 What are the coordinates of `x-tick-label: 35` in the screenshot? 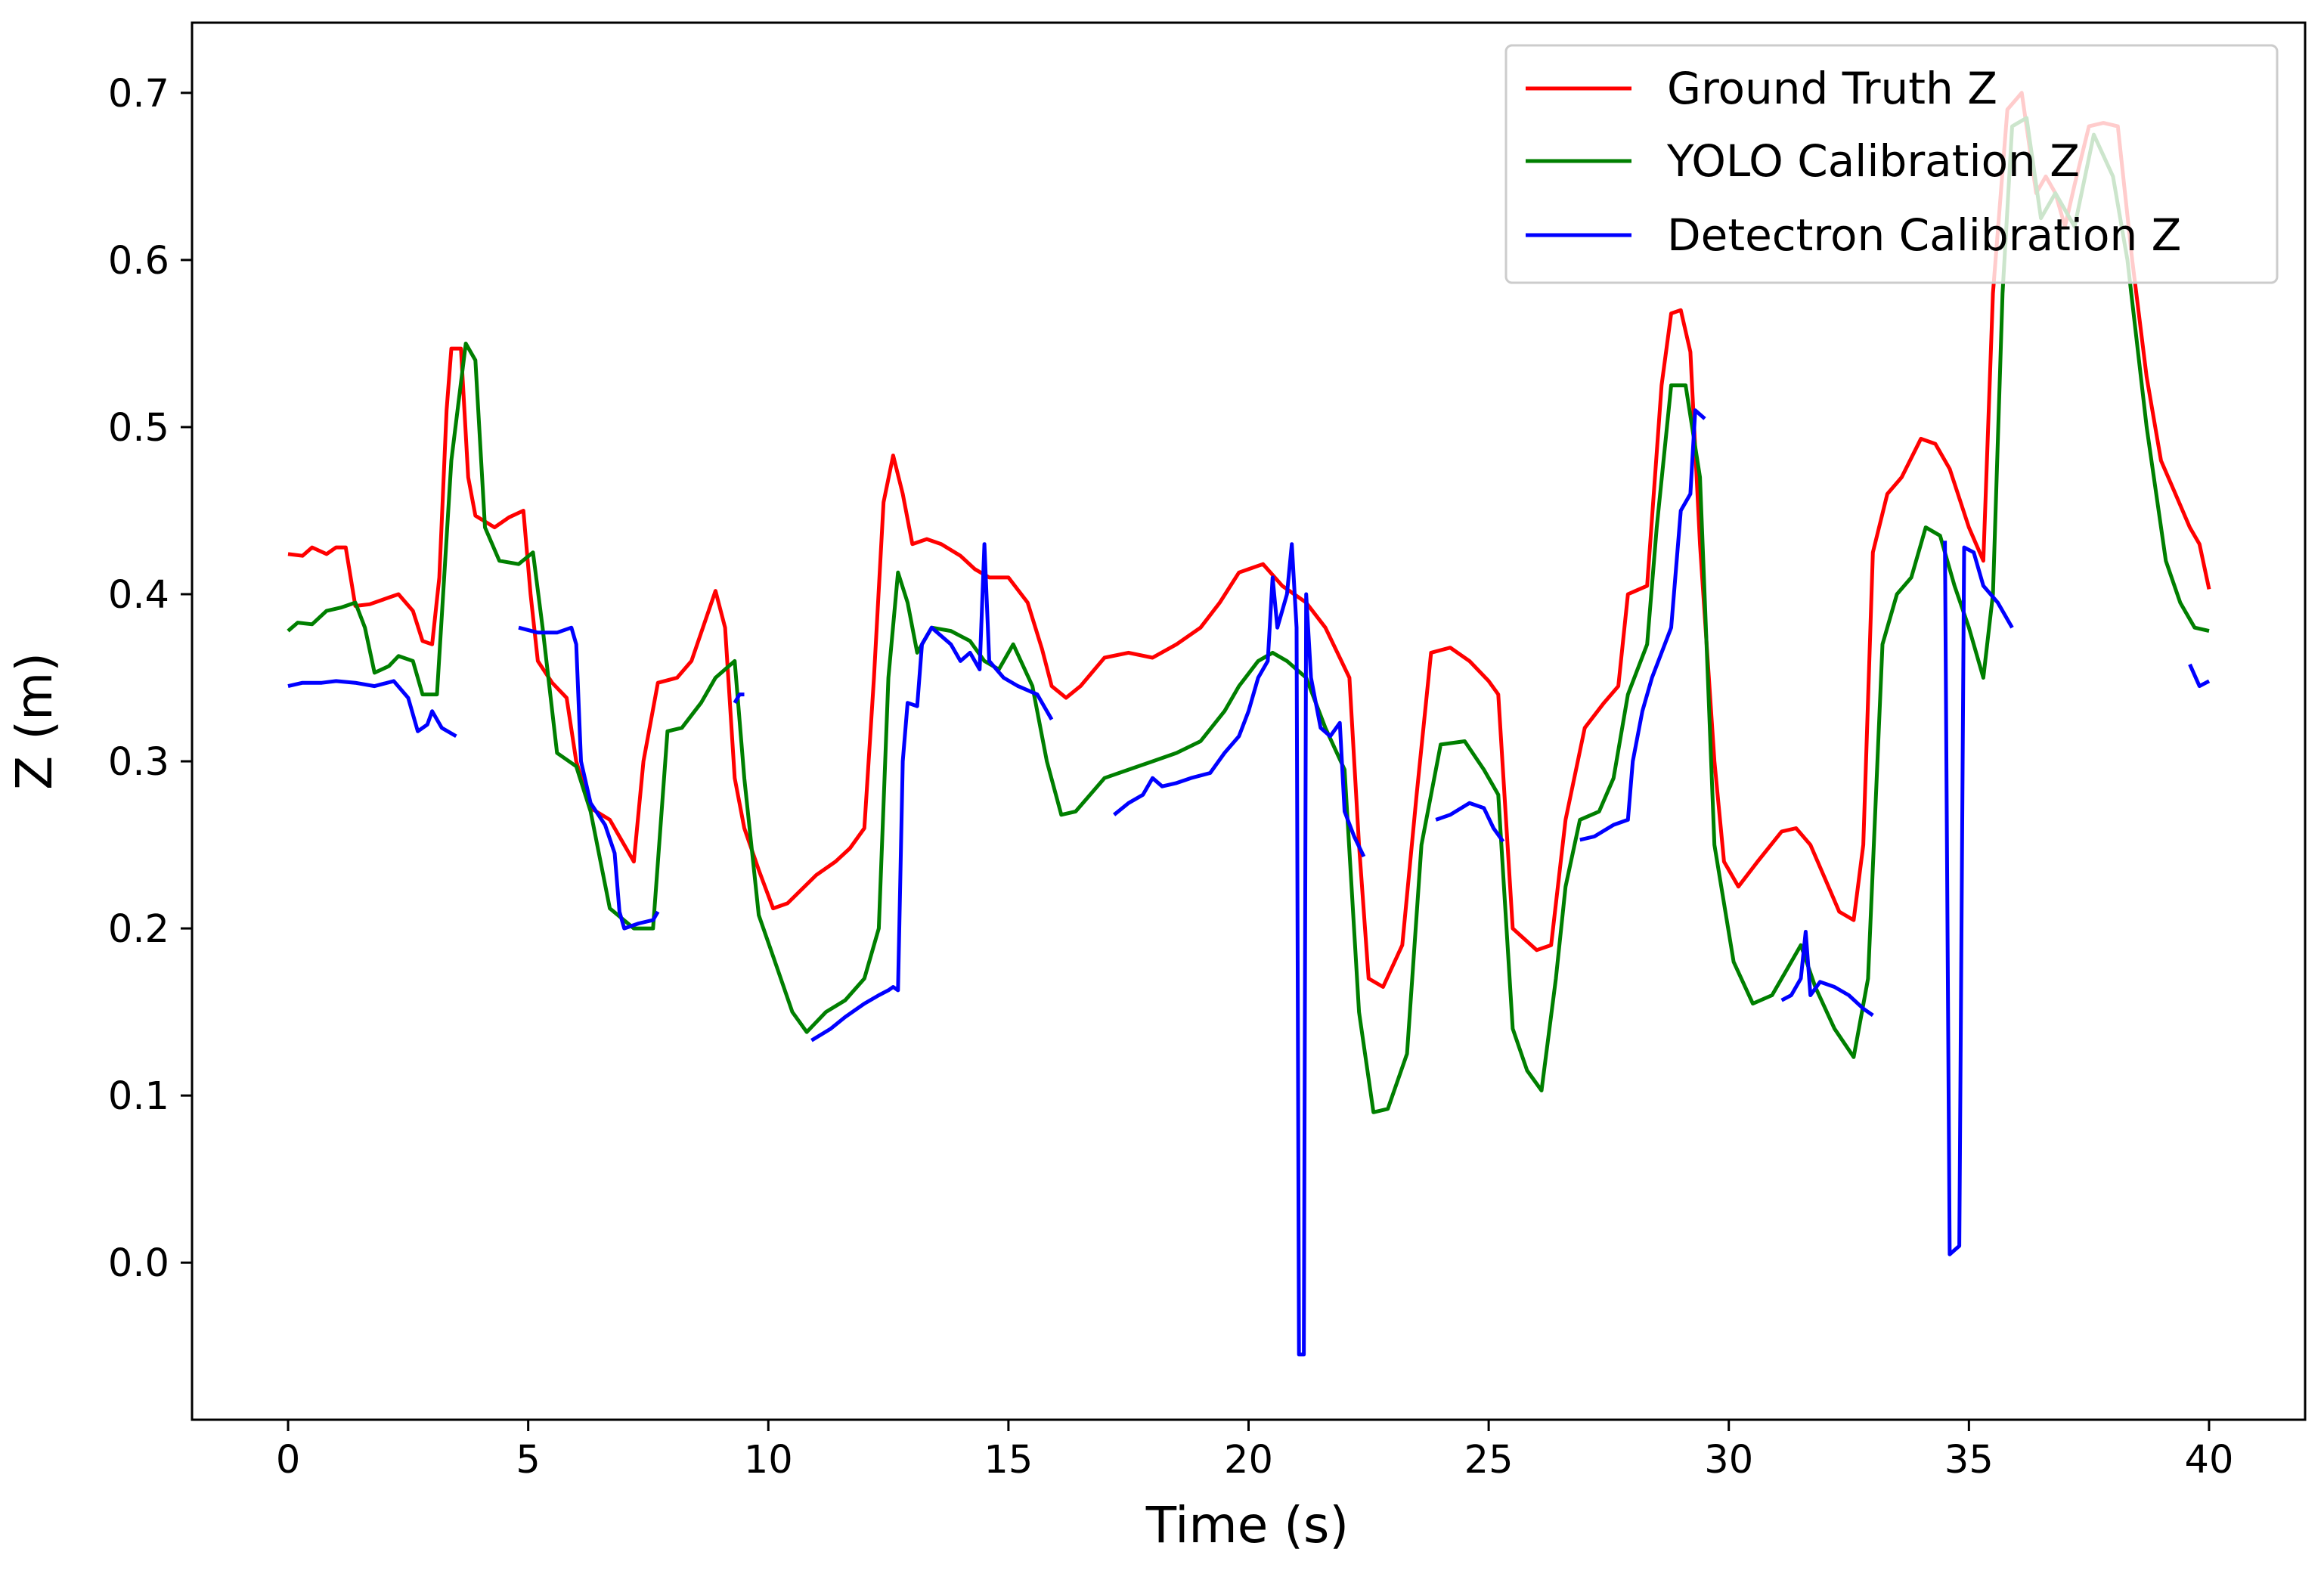 It's located at (1969, 1460).